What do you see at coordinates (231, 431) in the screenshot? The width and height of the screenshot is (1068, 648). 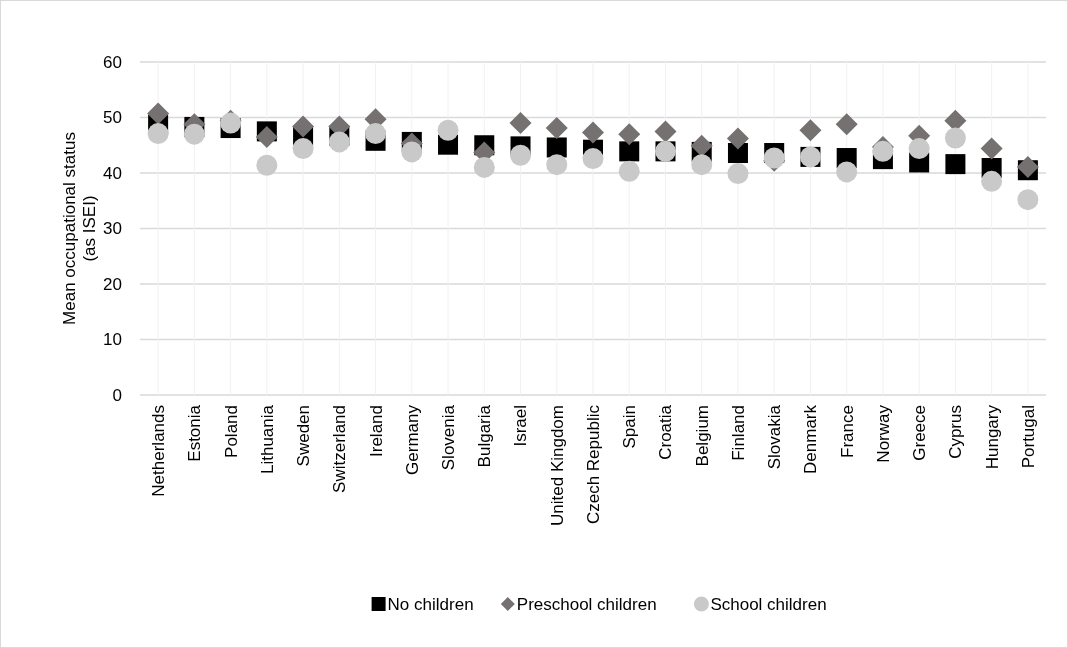 I see `x-tick-label: Poland` at bounding box center [231, 431].